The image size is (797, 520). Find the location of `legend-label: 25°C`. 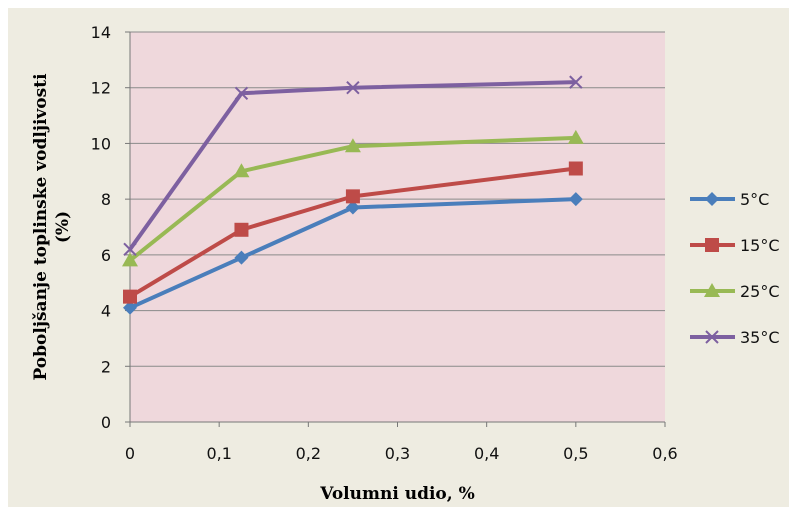

legend-label: 25°C is located at coordinates (760, 291).